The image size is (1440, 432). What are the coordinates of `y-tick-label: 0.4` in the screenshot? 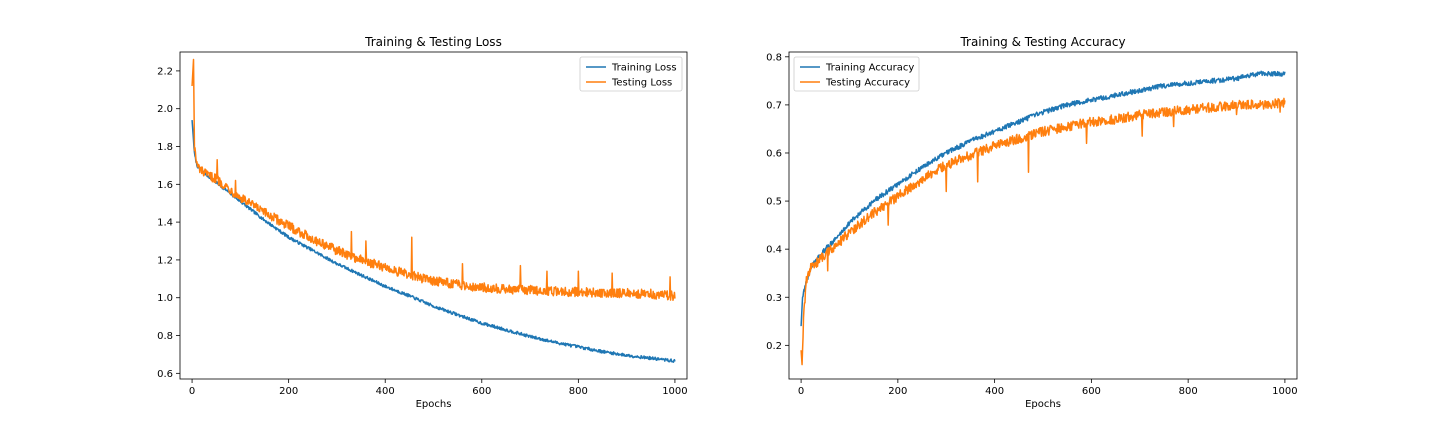 It's located at (774, 250).